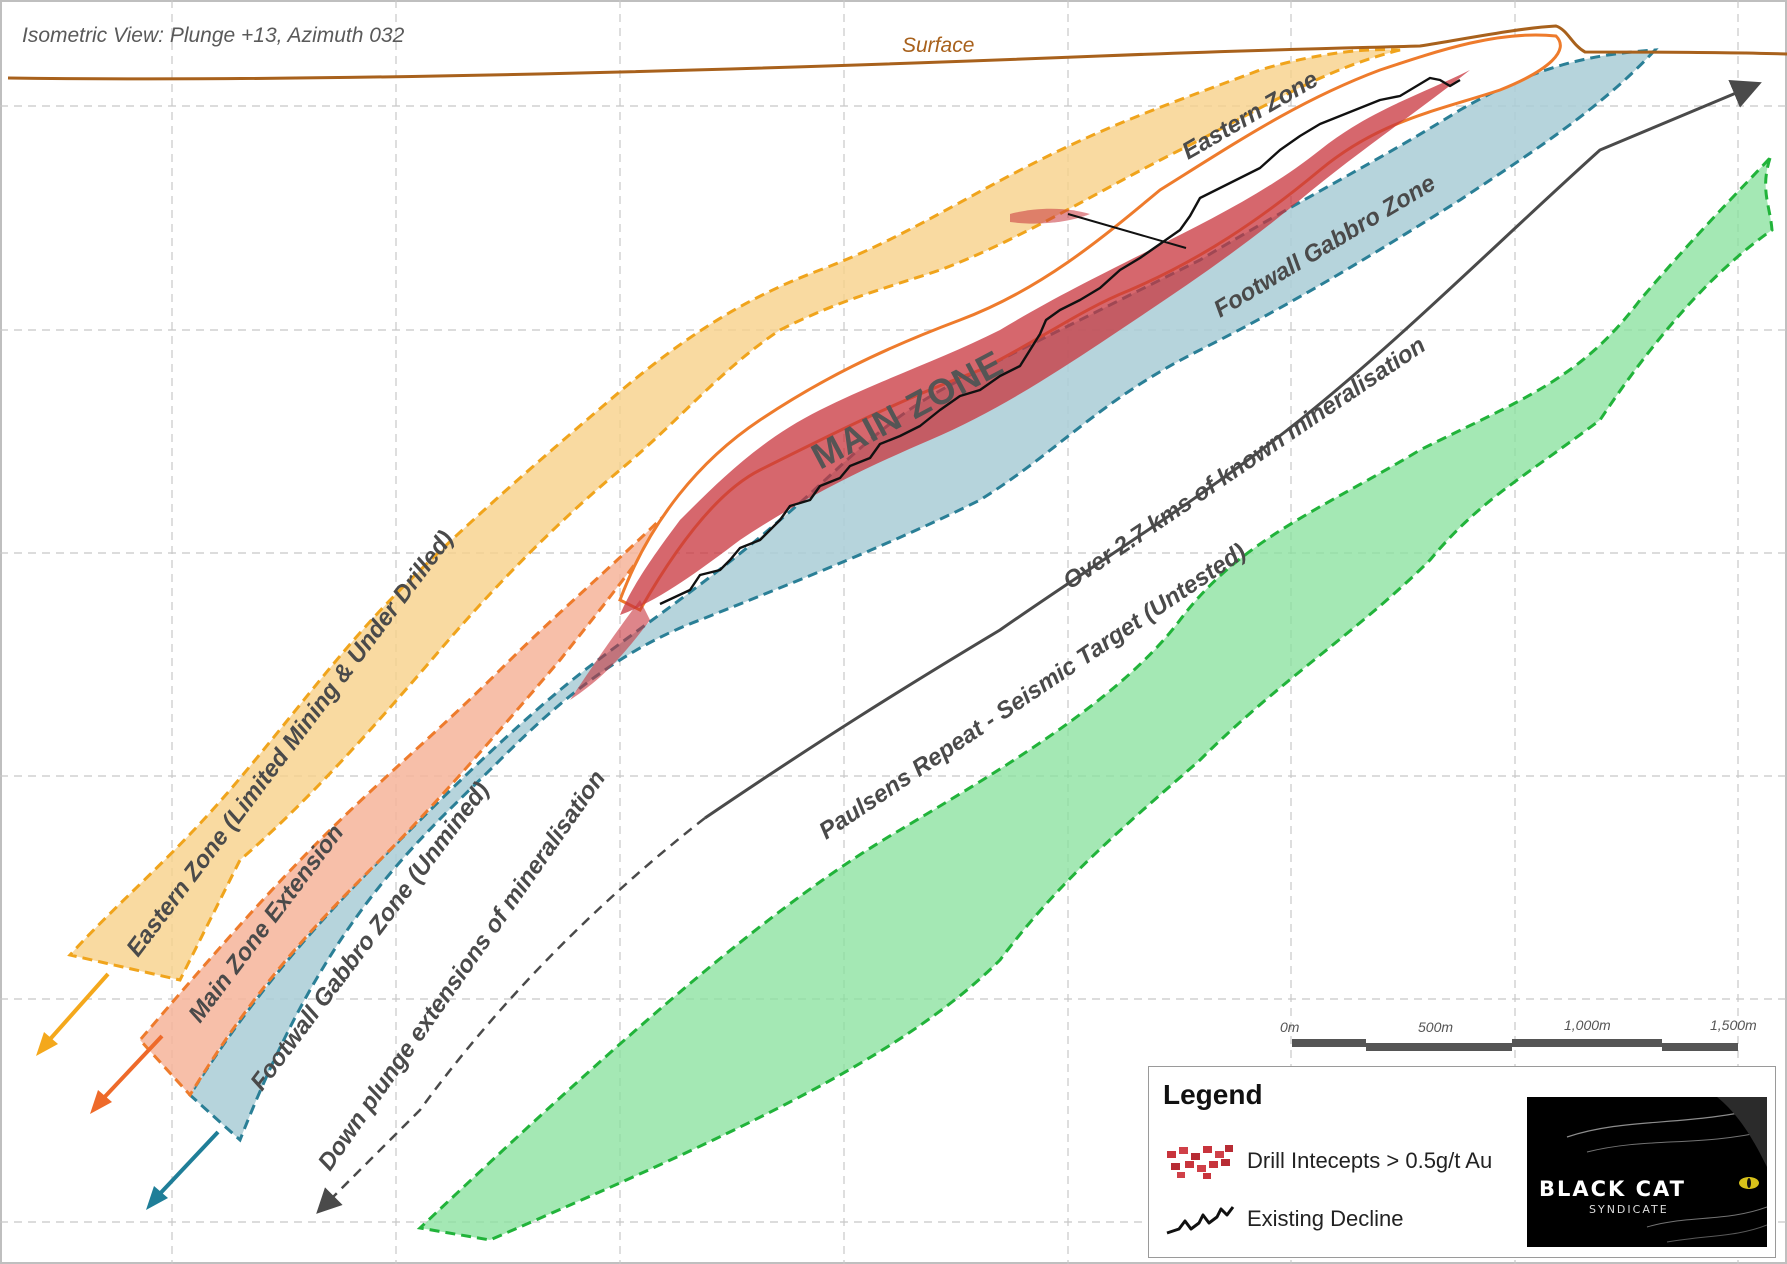  Describe the element at coordinates (511, 1015) in the screenshot. I see `down-plunge-arrow` at that location.